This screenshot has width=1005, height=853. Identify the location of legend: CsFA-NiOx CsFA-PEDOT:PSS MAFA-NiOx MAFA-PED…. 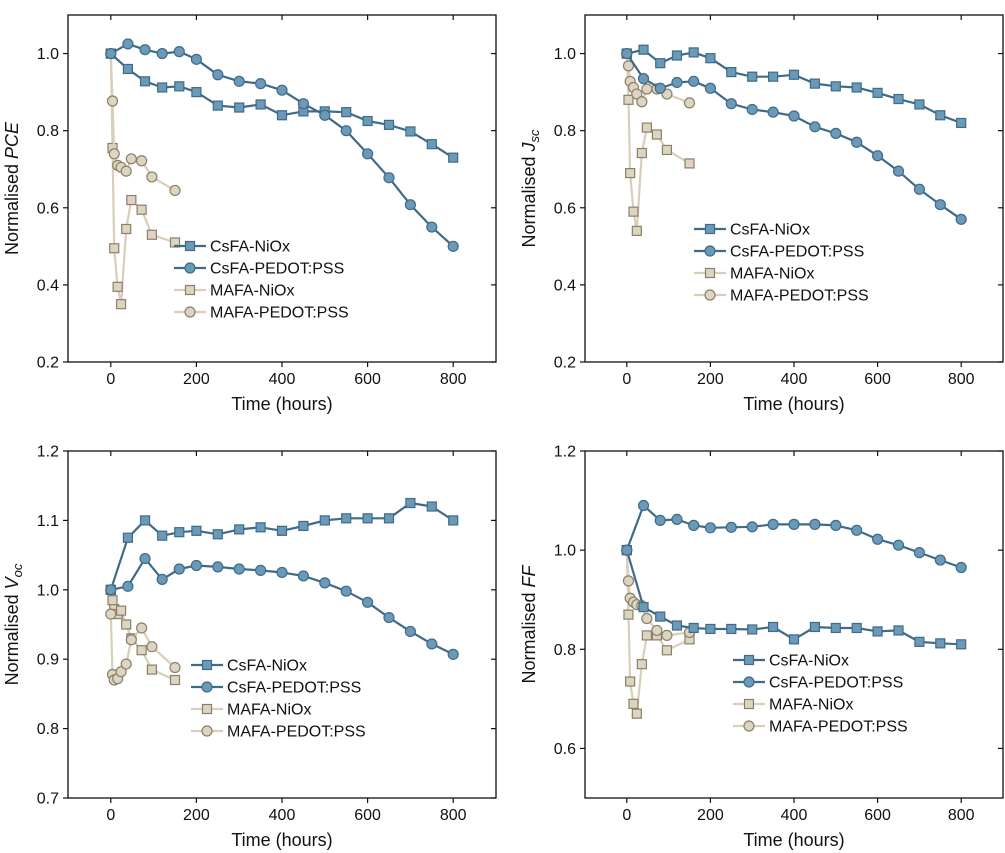
(278, 699).